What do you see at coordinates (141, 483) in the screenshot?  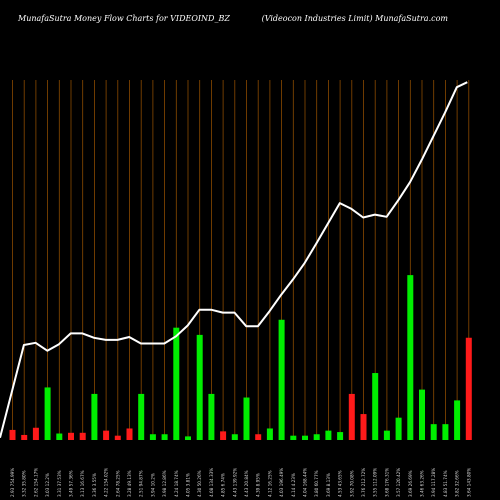 I see `x-tick-label: 2.51 94.87%` at bounding box center [141, 483].